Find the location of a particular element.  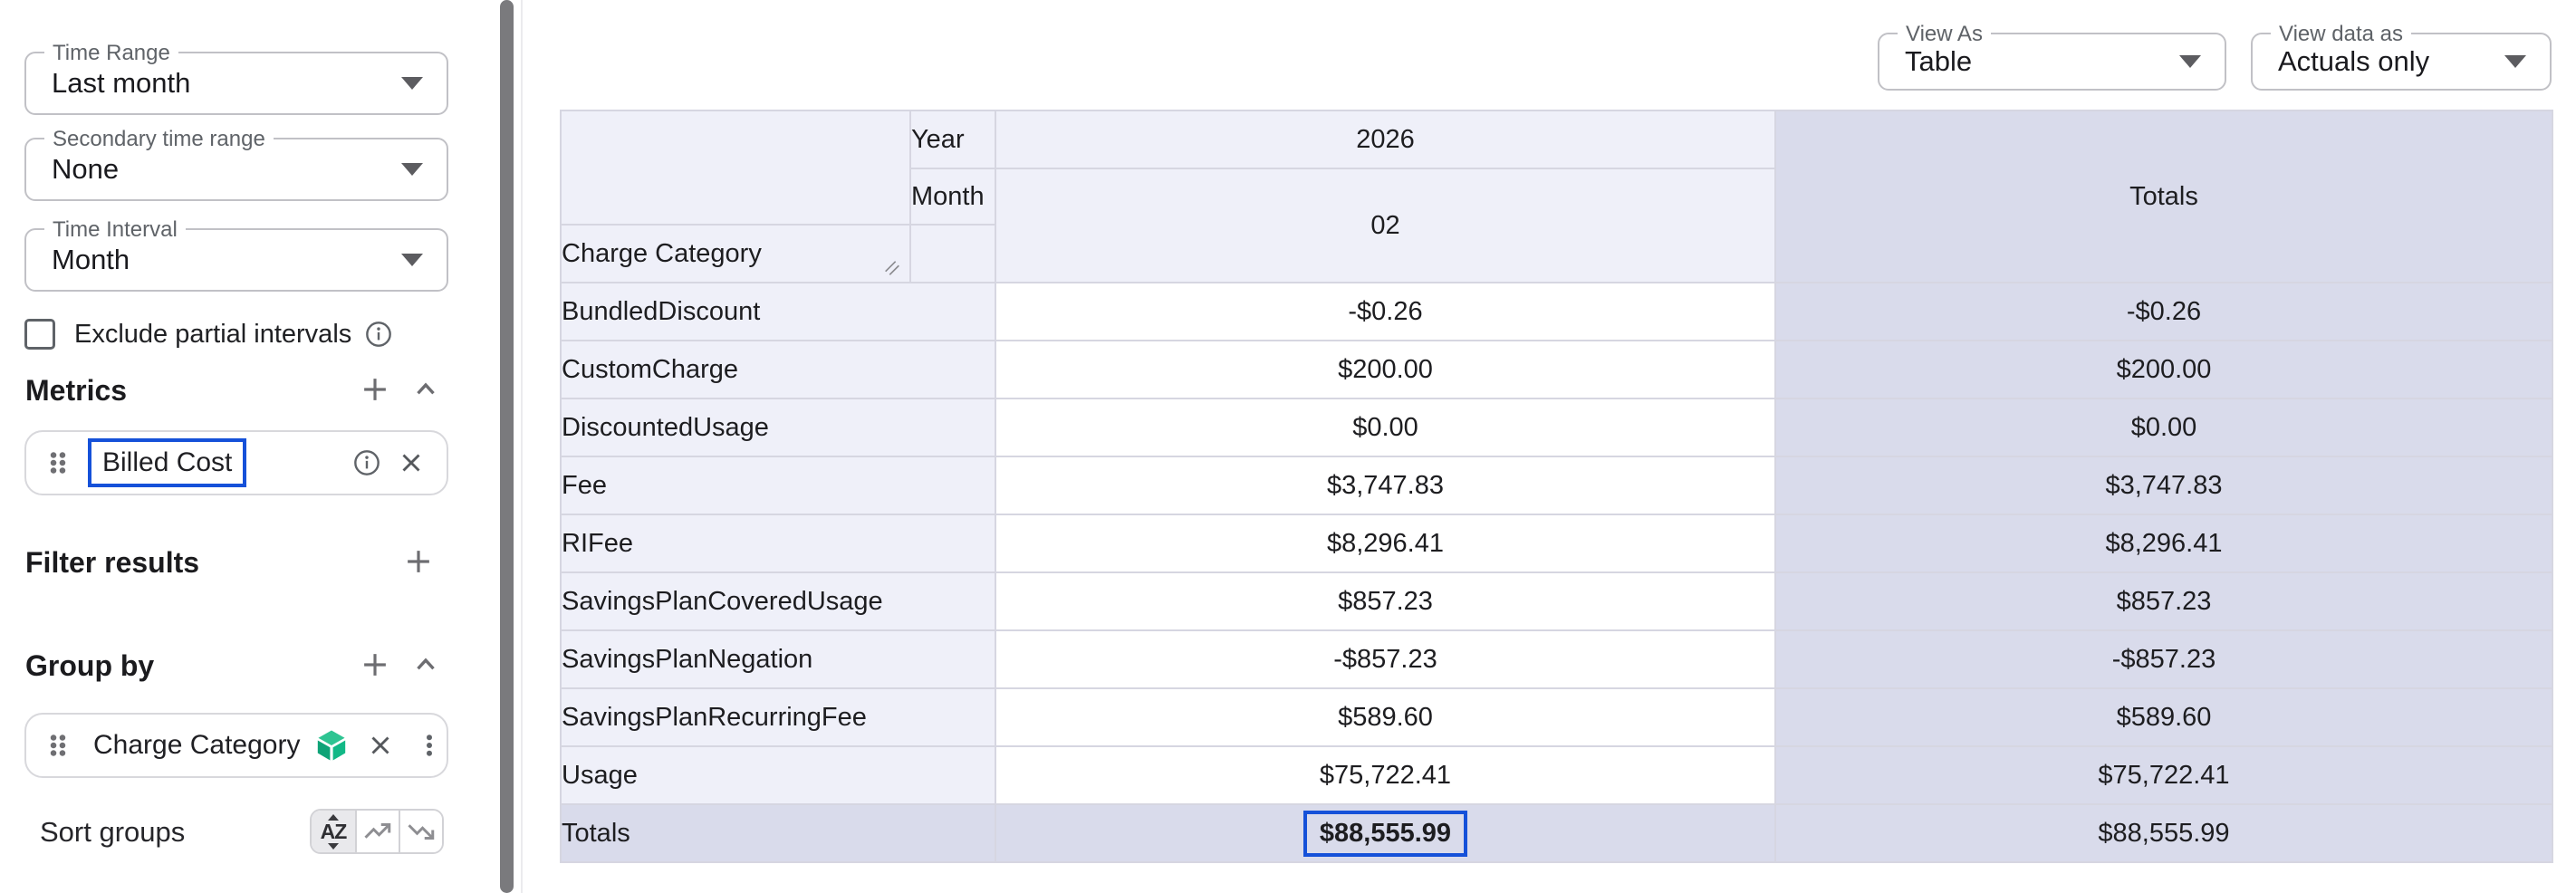

total-value-cell: -$857.23 is located at coordinates (2163, 659).